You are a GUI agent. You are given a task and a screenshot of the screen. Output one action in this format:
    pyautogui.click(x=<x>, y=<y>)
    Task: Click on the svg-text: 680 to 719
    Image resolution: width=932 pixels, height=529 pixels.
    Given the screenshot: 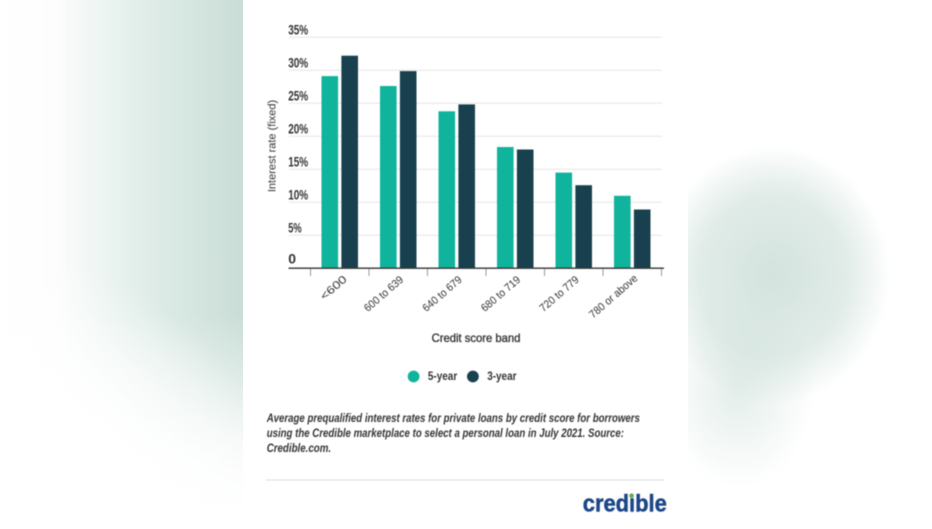 What is the action you would take?
    pyautogui.click(x=501, y=294)
    